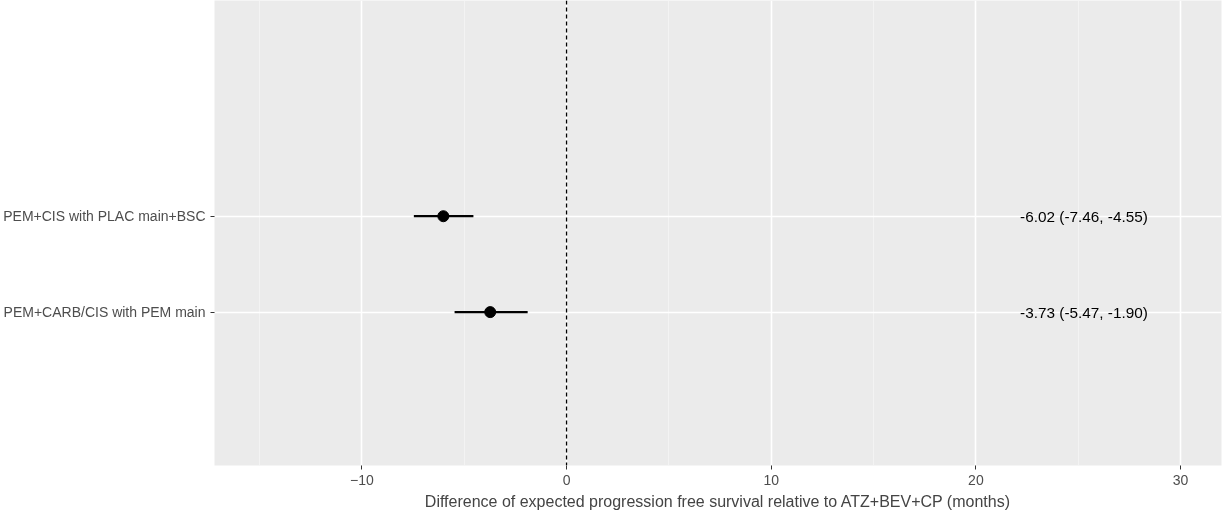 The image size is (1229, 512). Describe the element at coordinates (717, 501) in the screenshot. I see `x-axis-title: Difference of expected progression free survival relative to ATZ+BEV+CP (months)` at that location.